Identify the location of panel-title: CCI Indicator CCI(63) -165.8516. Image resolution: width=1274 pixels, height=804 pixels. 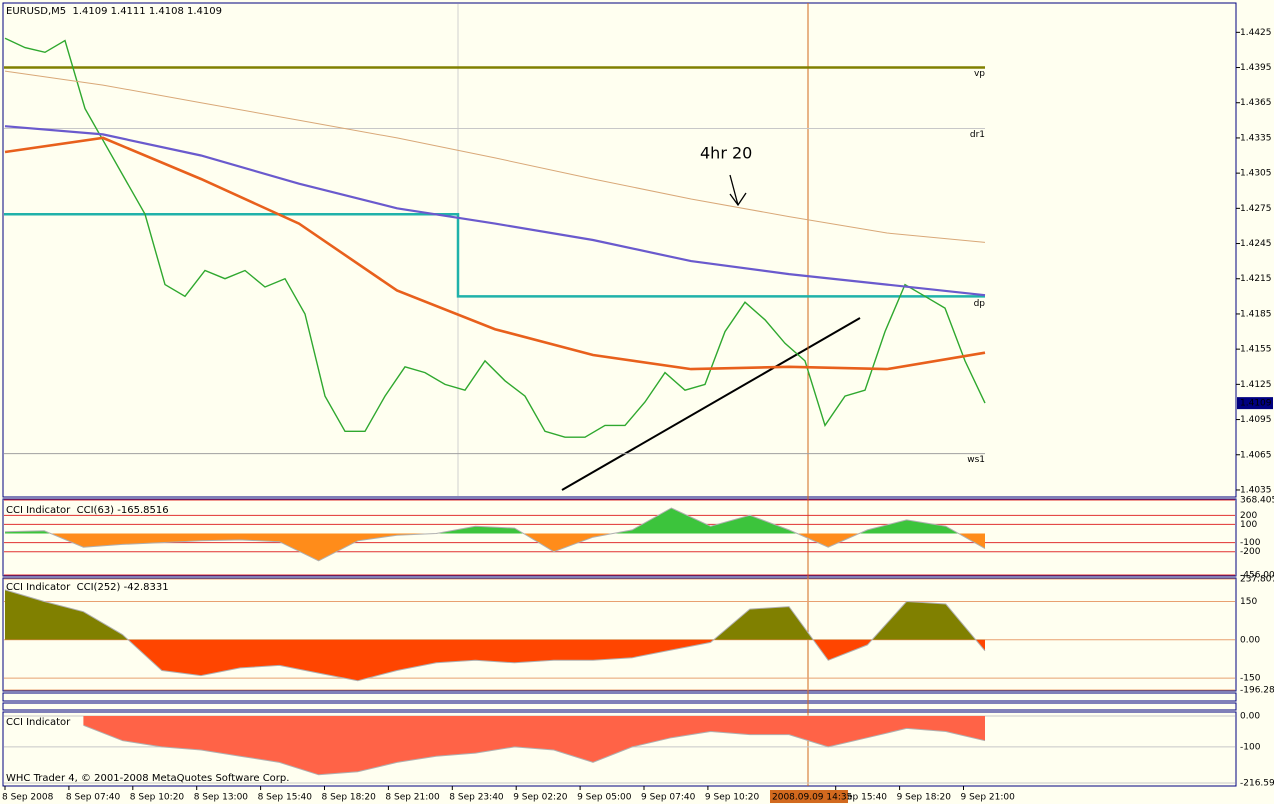
(87, 510).